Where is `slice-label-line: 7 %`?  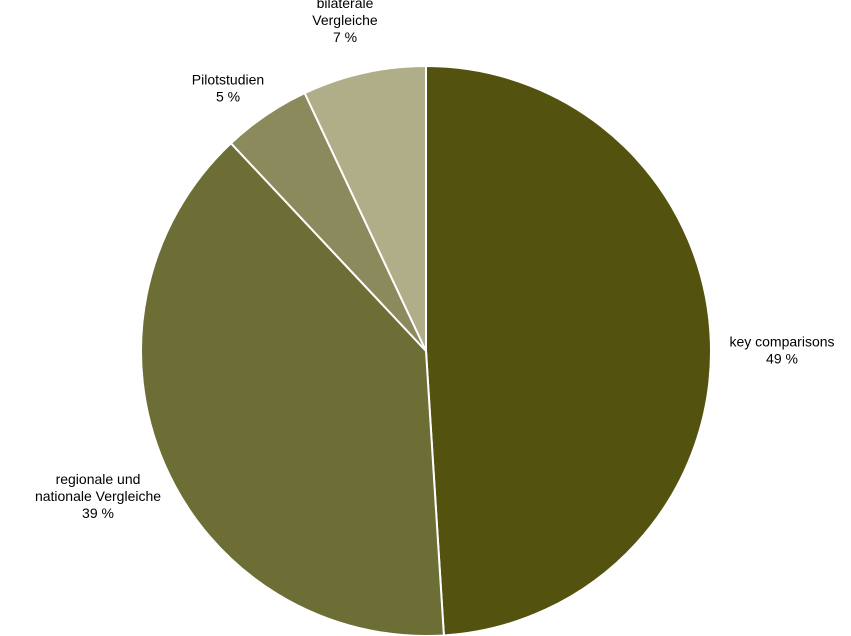
slice-label-line: 7 % is located at coordinates (345, 37).